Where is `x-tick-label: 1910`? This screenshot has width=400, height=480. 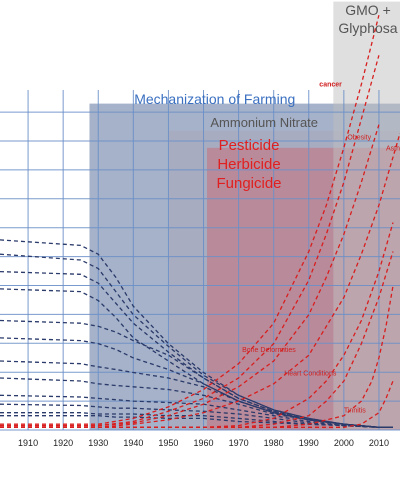
x-tick-label: 1910 is located at coordinates (28, 443).